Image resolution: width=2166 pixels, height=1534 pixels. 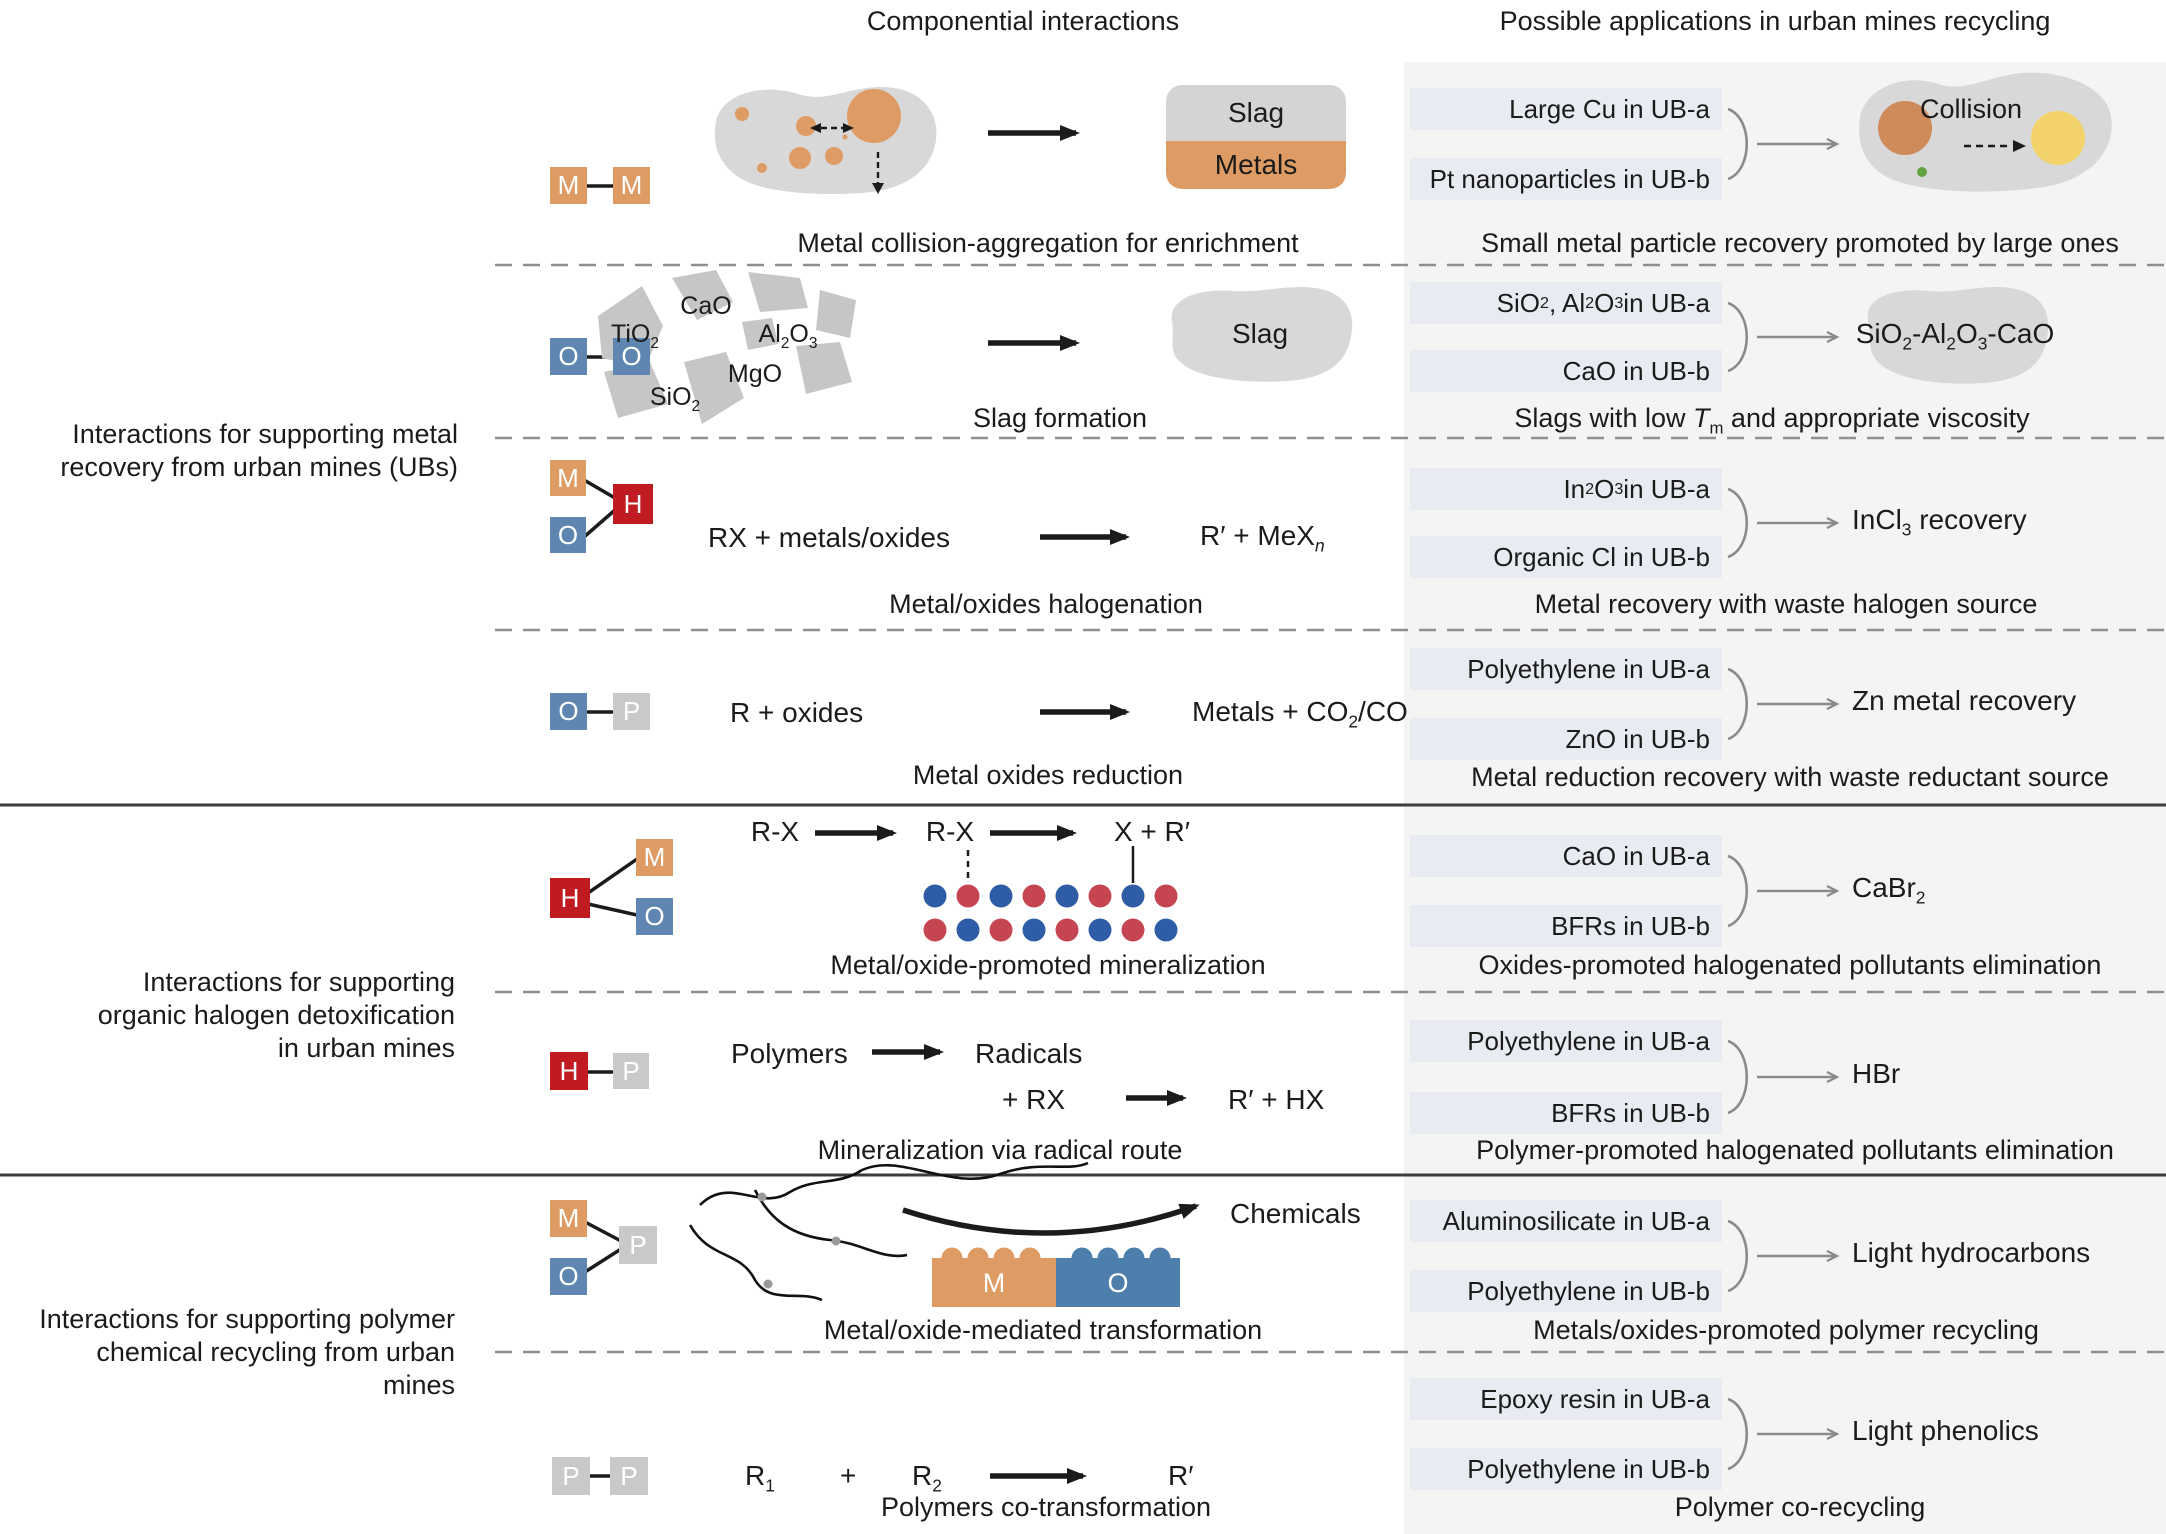 I want to click on app-item-b: ZnO in UB-b, so click(x=1566, y=739).